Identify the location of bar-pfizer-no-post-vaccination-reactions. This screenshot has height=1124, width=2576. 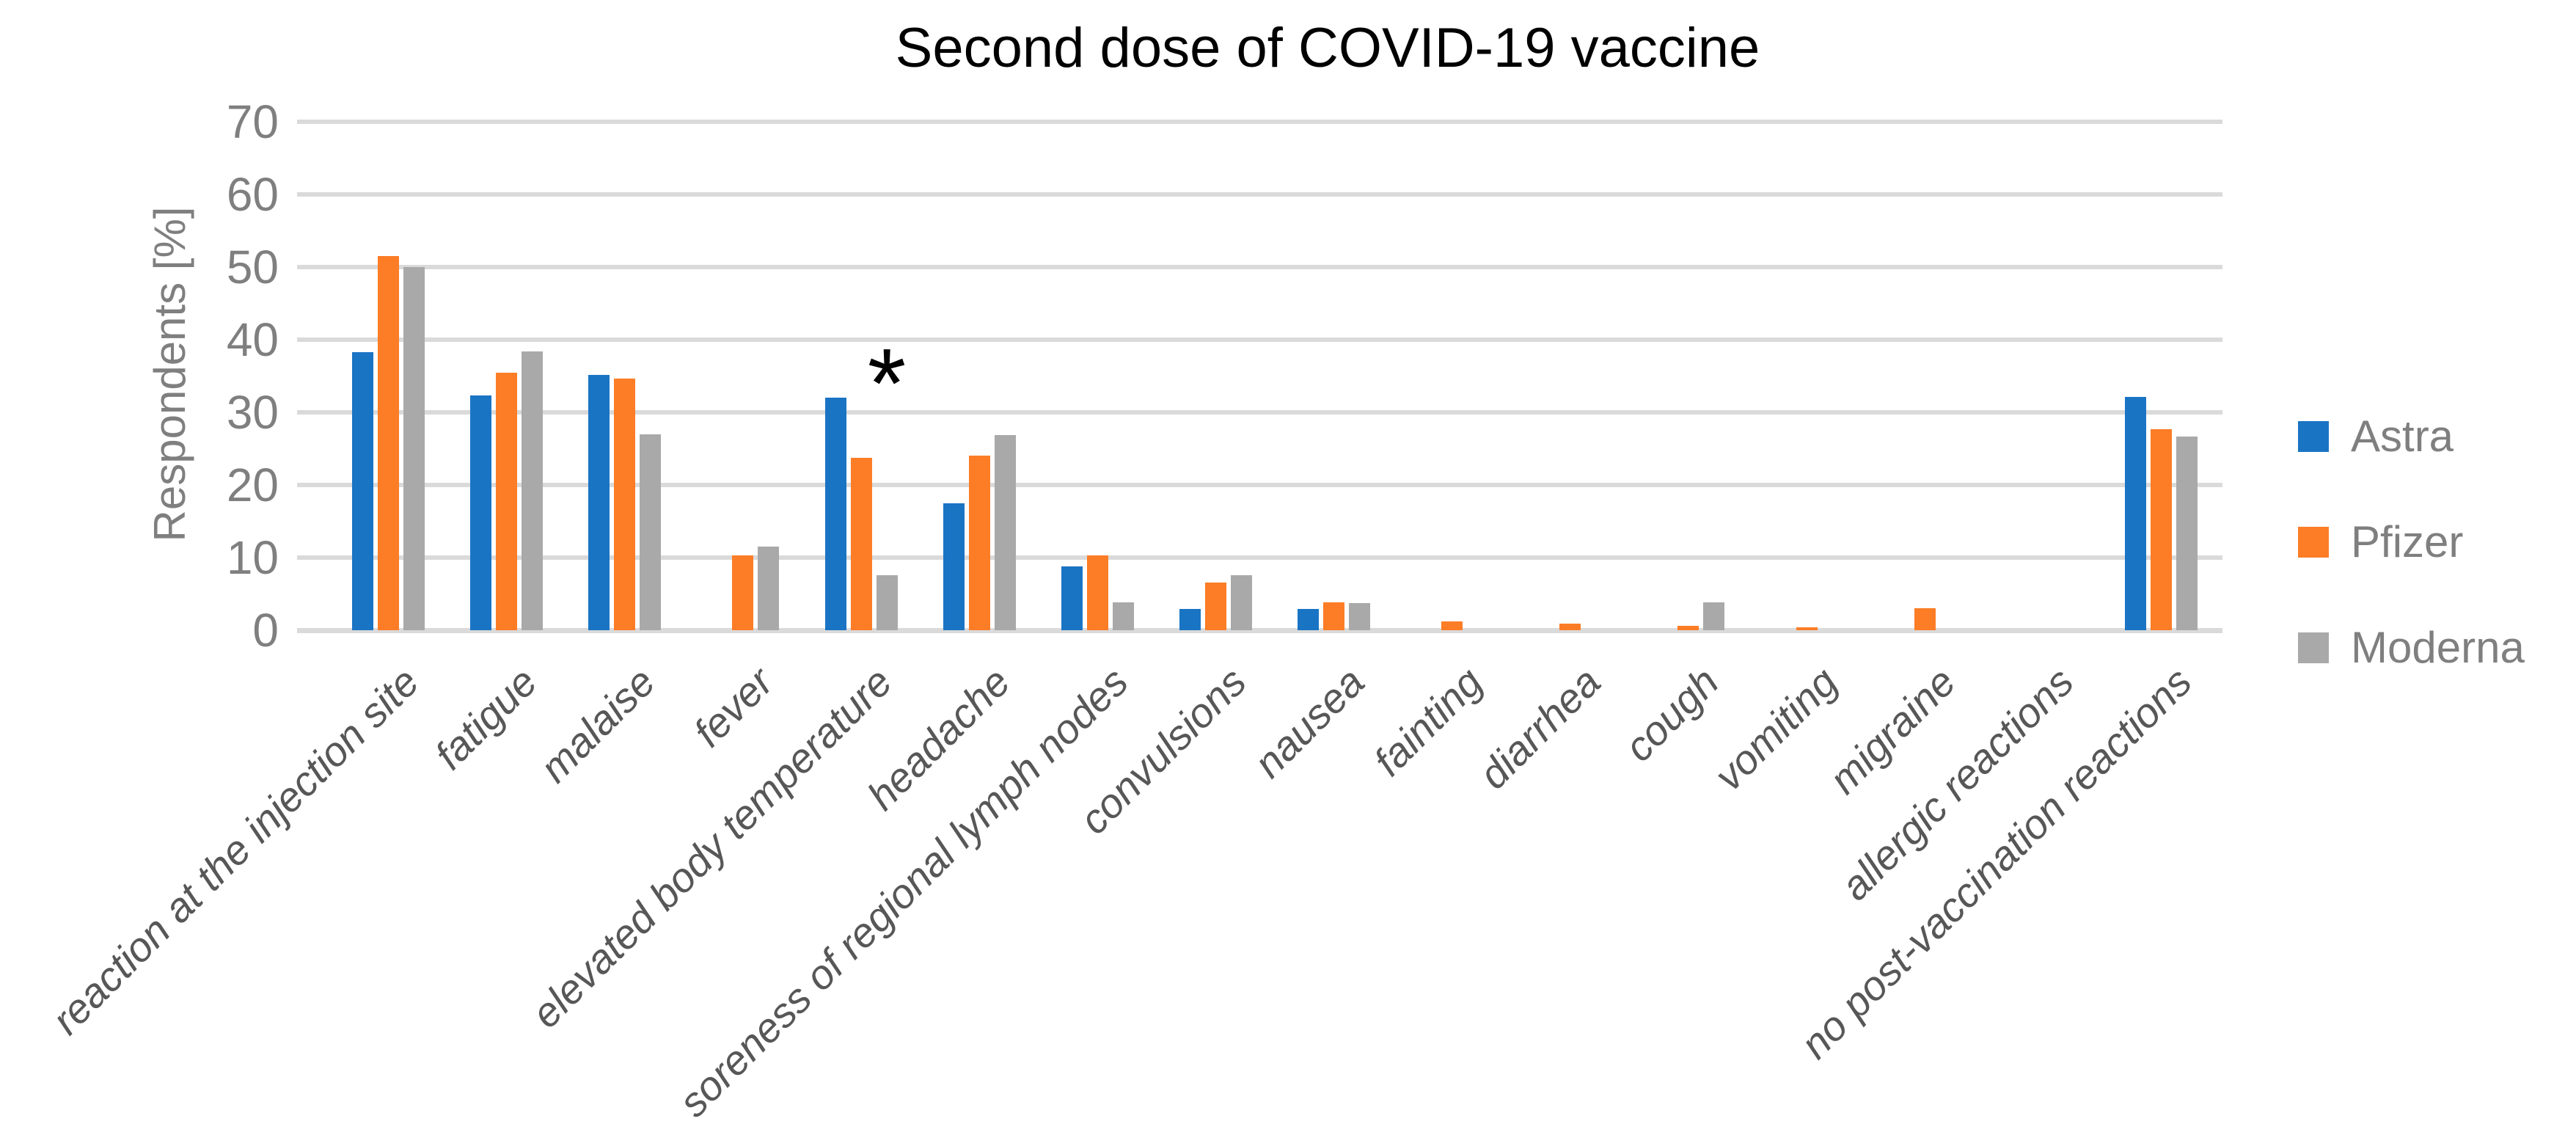
(2161, 529).